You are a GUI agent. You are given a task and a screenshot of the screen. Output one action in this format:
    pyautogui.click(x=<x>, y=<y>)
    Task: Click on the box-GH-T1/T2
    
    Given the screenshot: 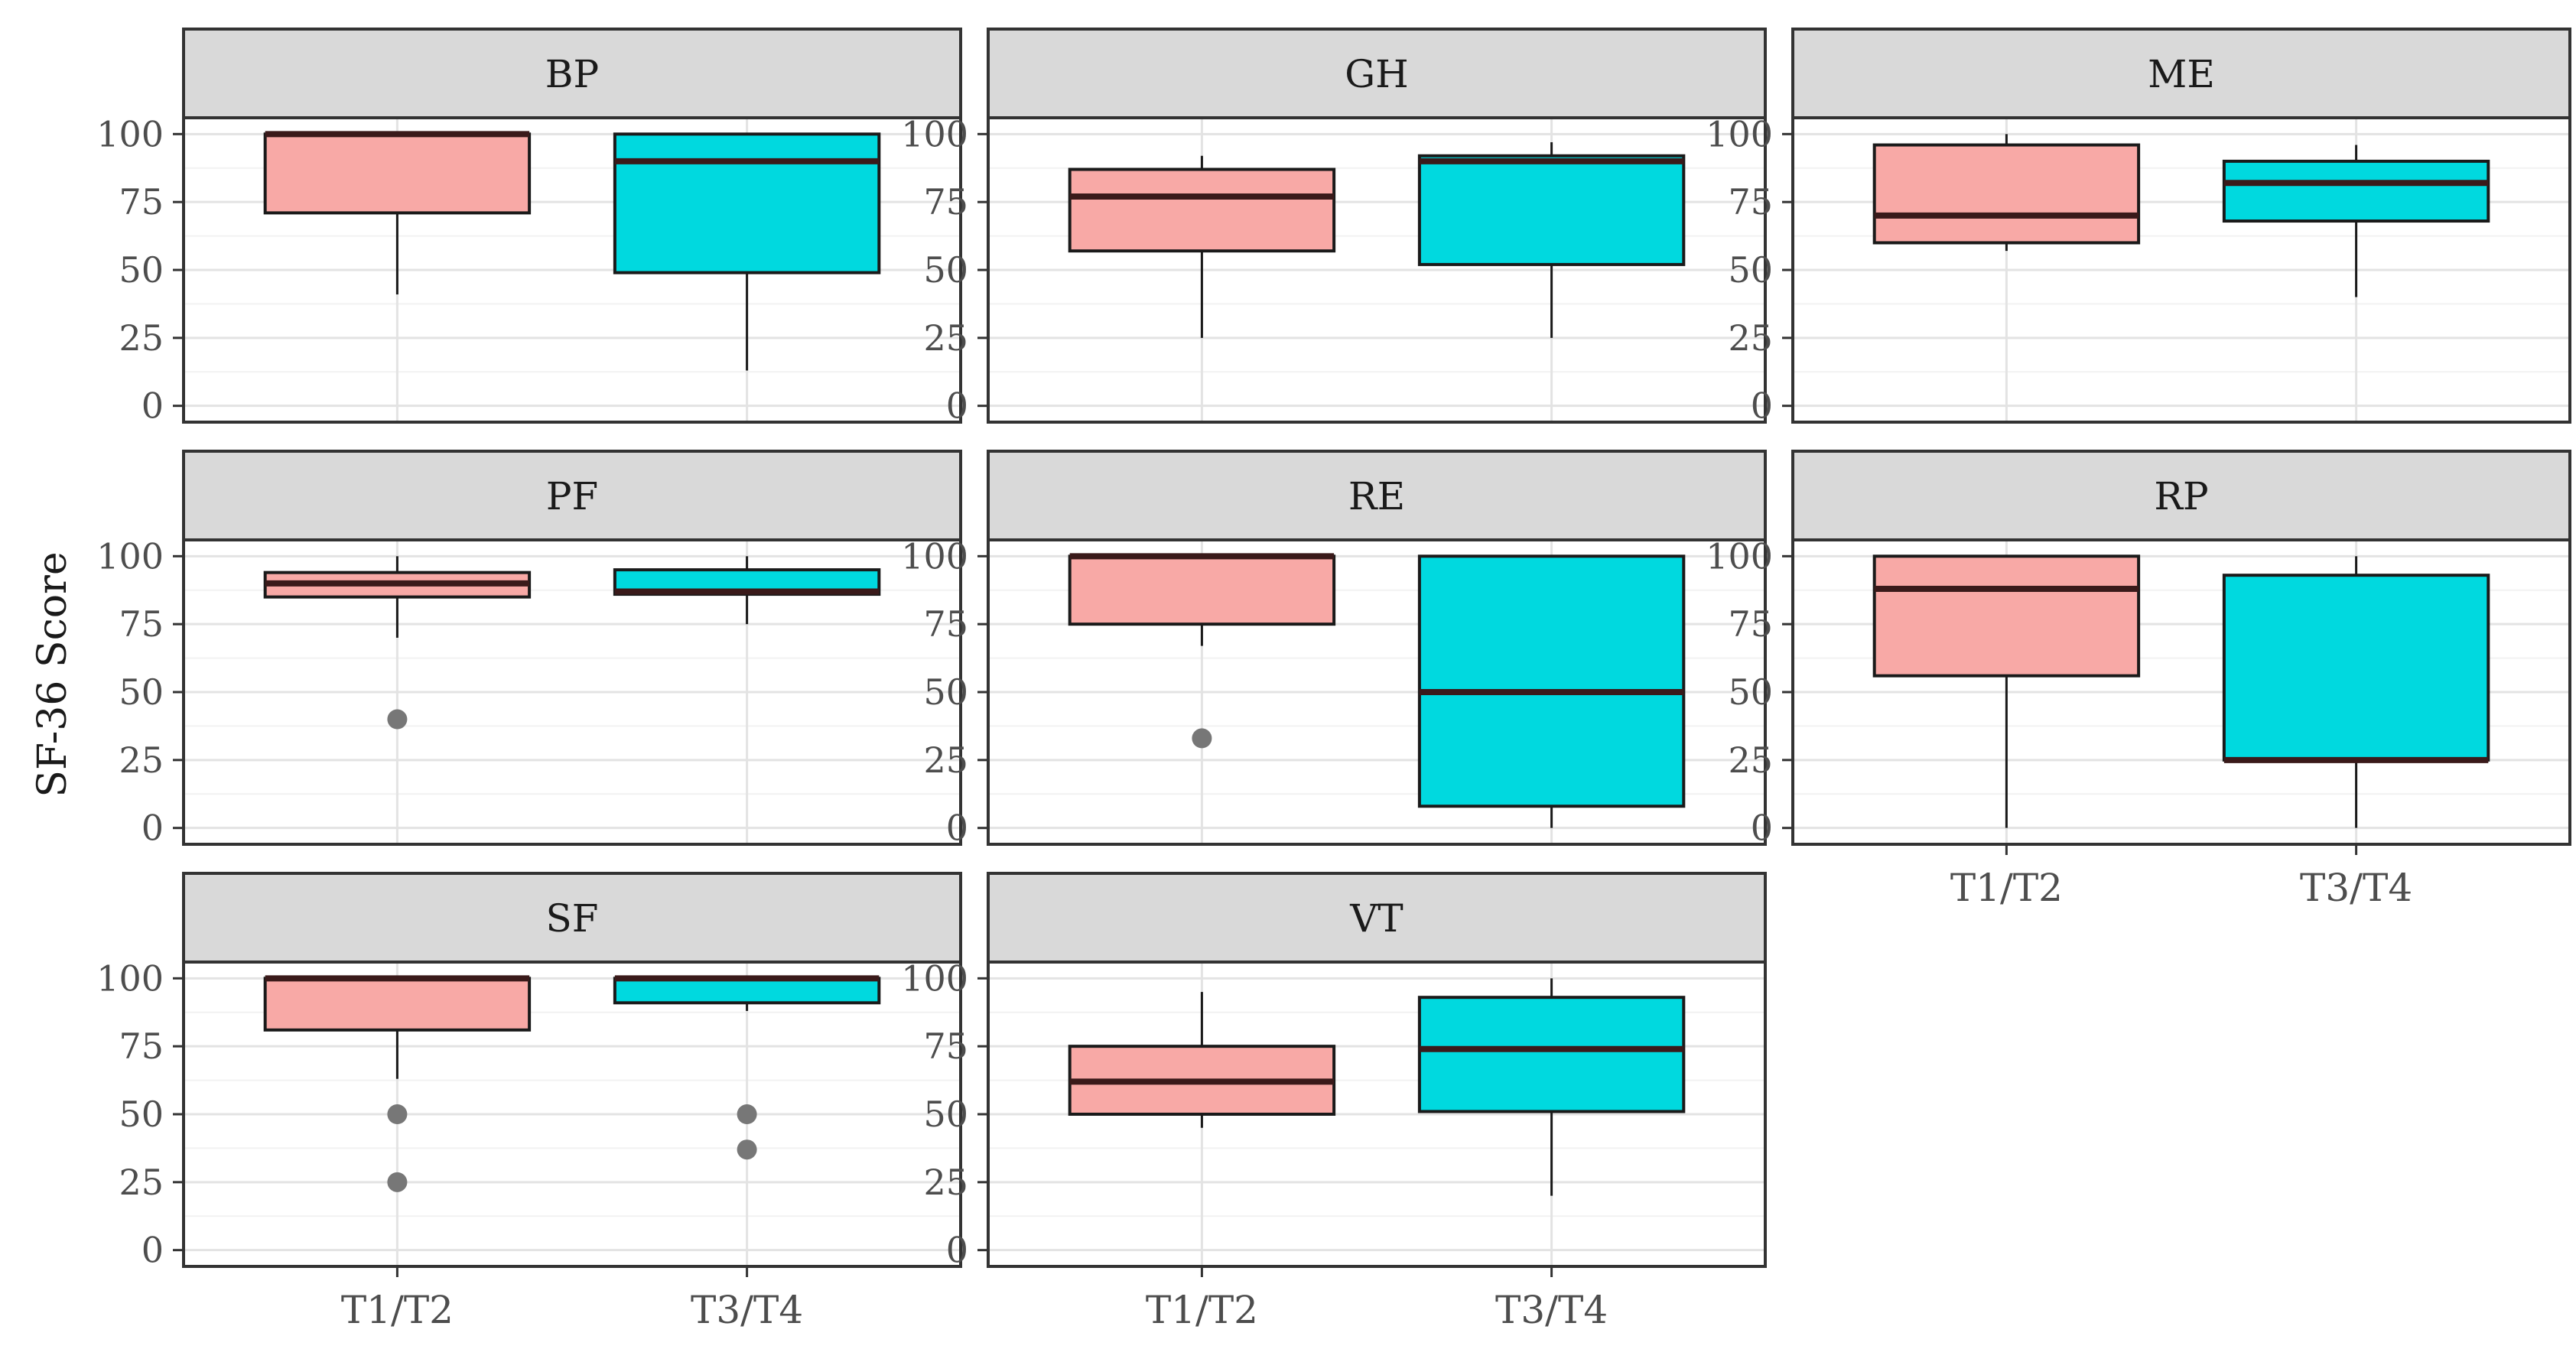 What is the action you would take?
    pyautogui.click(x=1202, y=246)
    